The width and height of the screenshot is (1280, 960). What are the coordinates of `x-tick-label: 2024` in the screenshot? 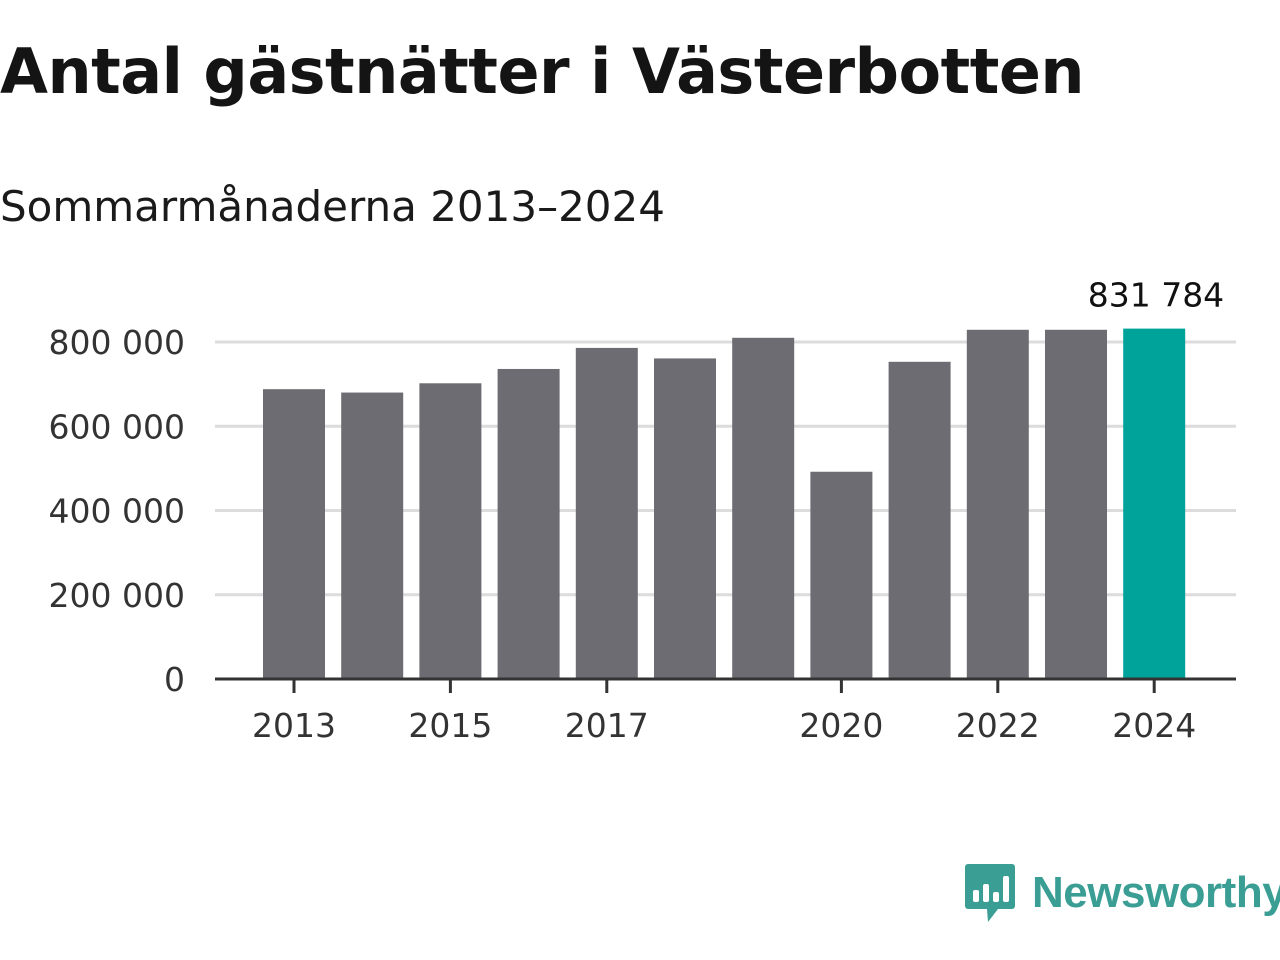 It's located at (1154, 725).